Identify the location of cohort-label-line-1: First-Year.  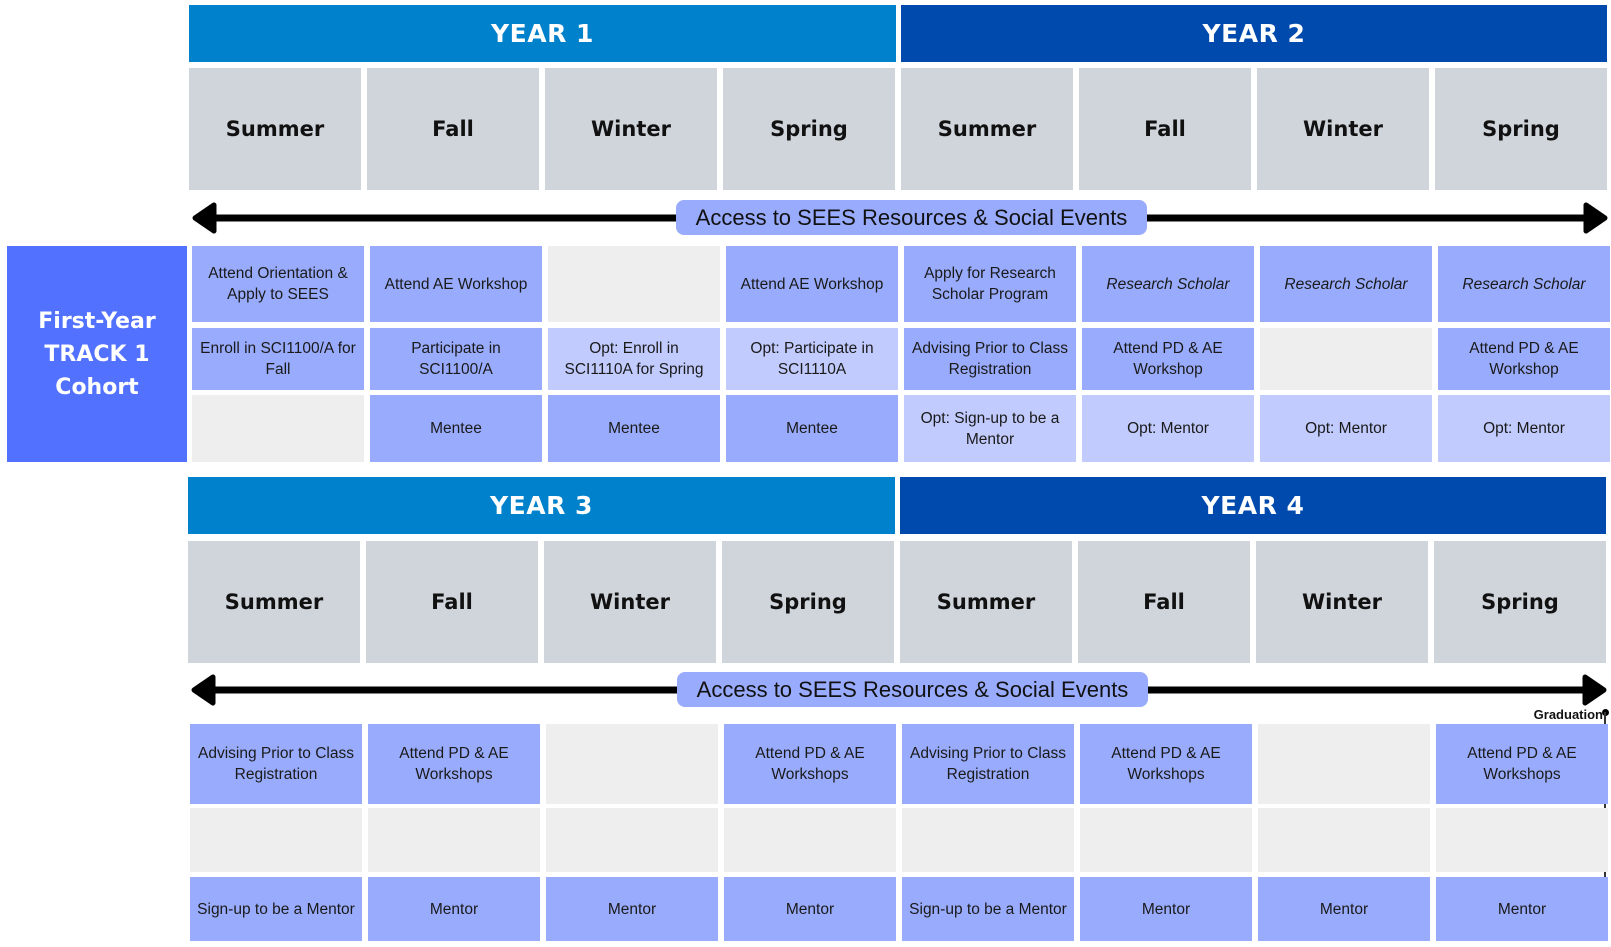
(97, 321).